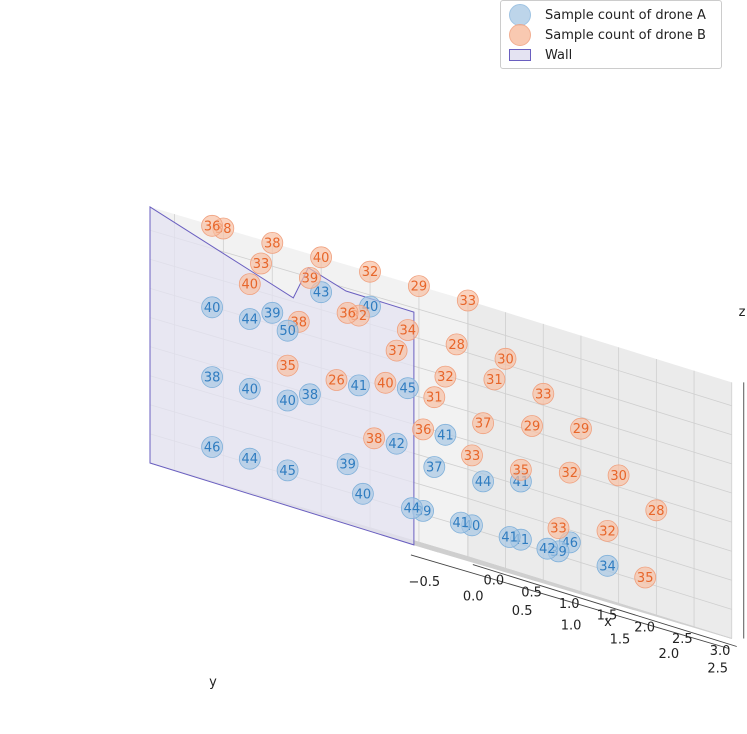 This screenshot has height=734, width=747. What do you see at coordinates (310, 278) in the screenshot?
I see `point-label-drone-b: 39` at bounding box center [310, 278].